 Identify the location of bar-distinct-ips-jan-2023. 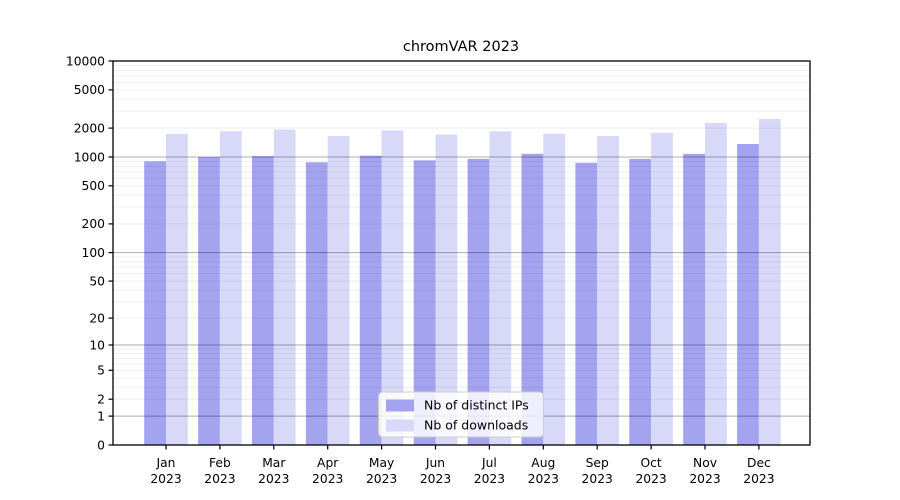
(155, 303).